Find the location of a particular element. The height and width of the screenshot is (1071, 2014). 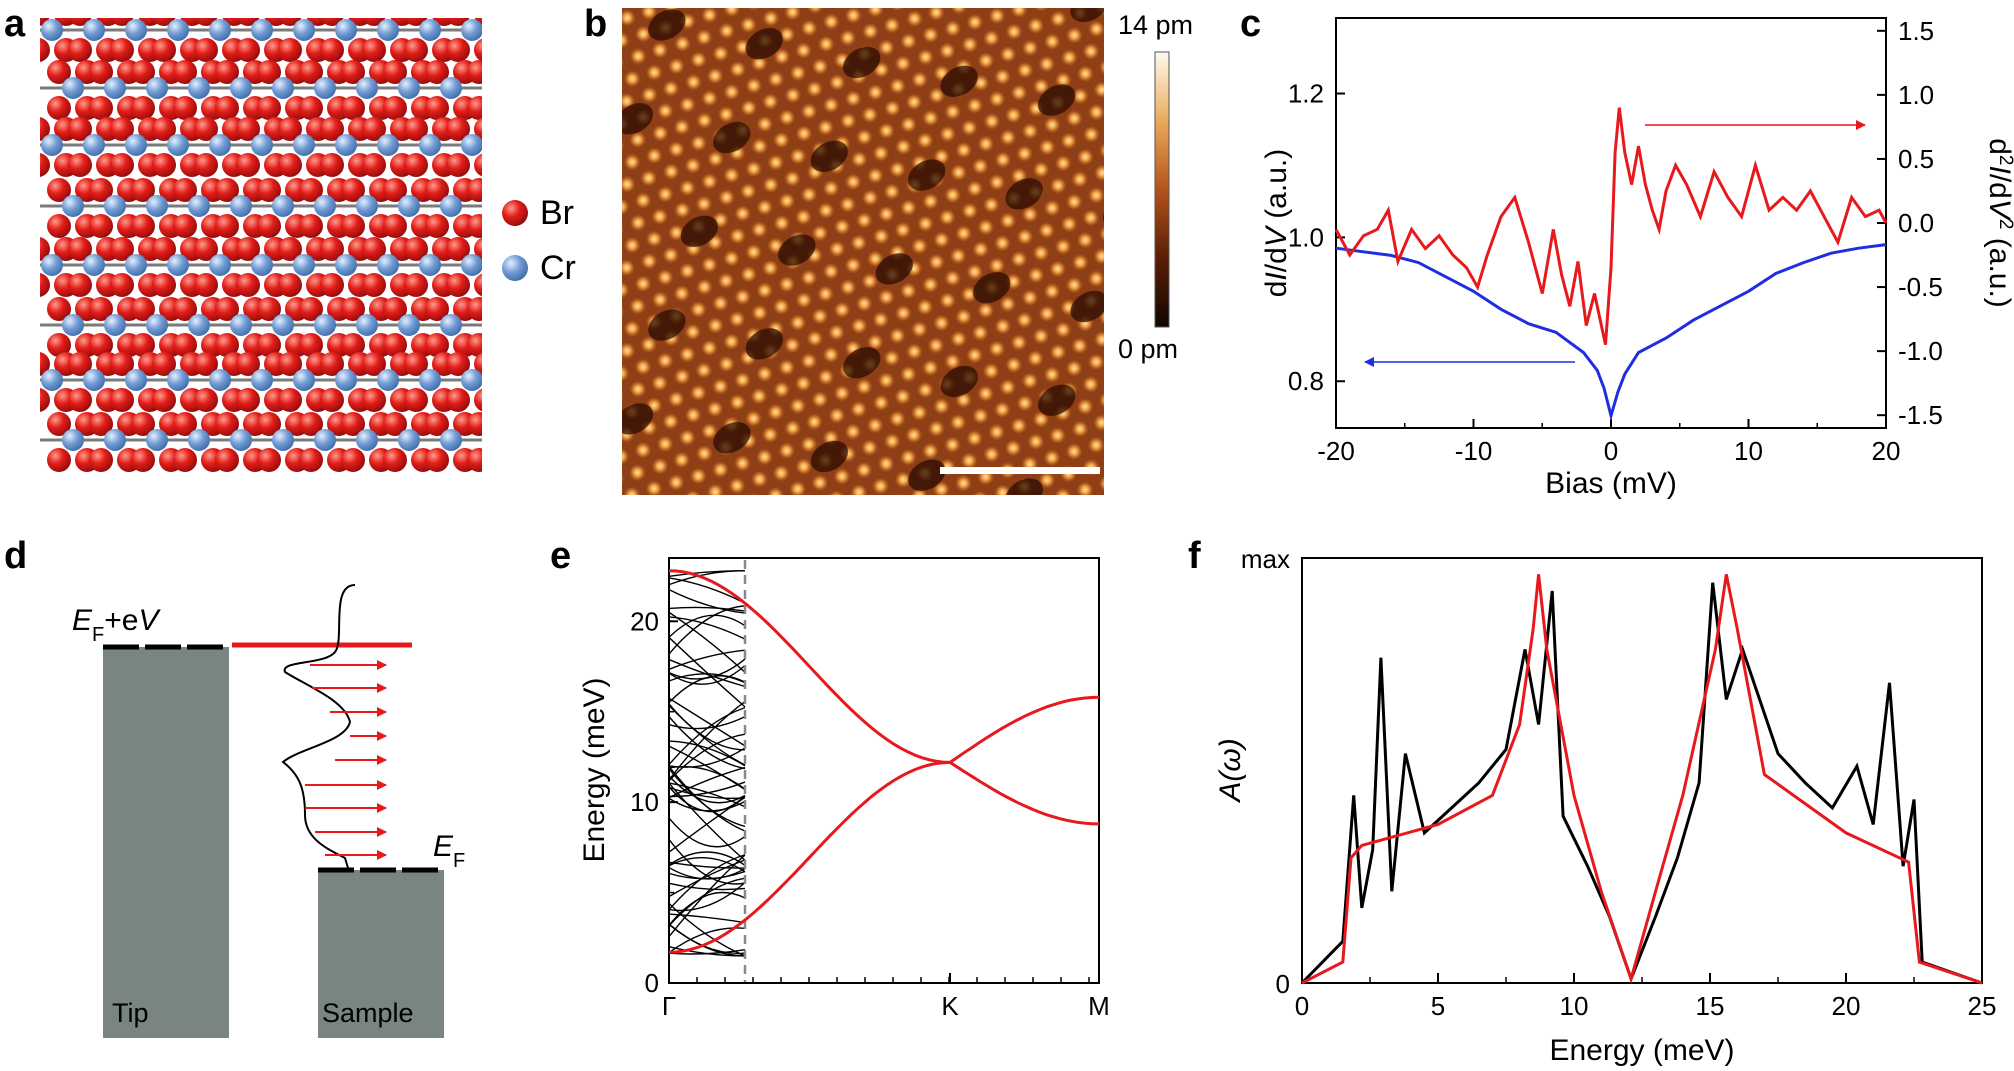

x-tick-label: K is located at coordinates (950, 1006).